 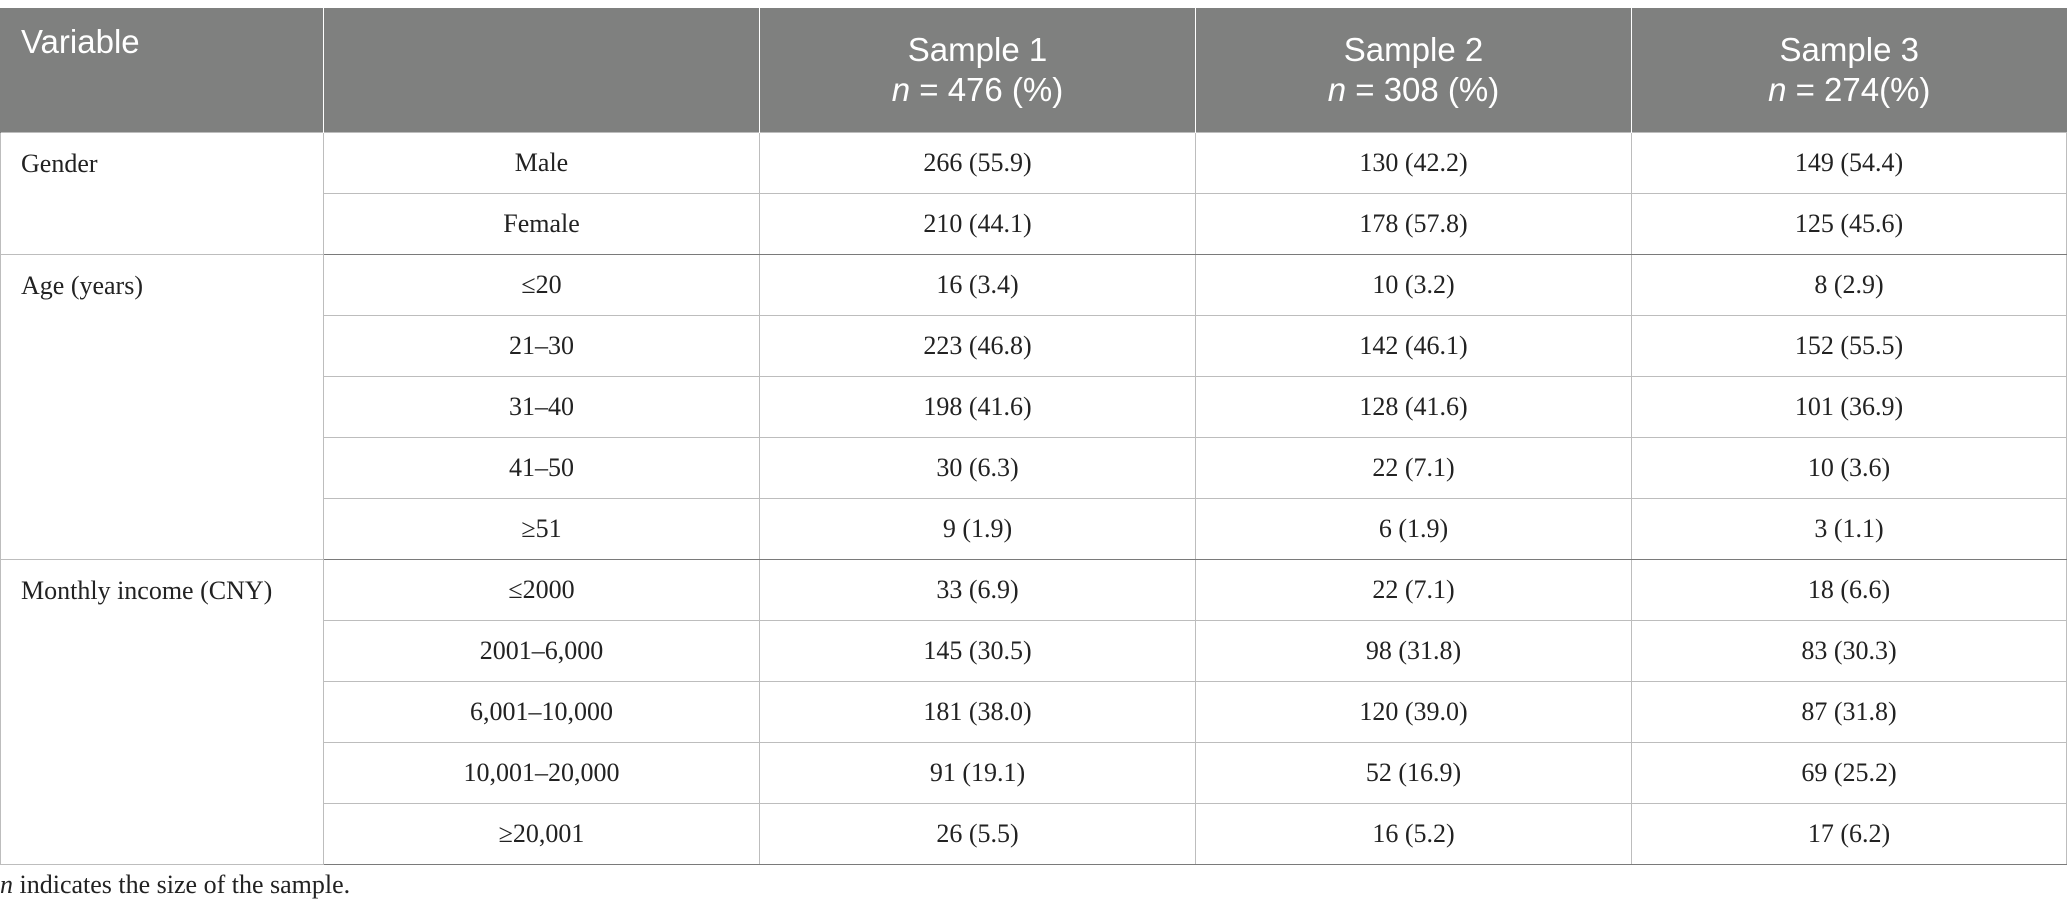 What do you see at coordinates (977, 834) in the screenshot?
I see `sample-1-cell: 26 (5.5)` at bounding box center [977, 834].